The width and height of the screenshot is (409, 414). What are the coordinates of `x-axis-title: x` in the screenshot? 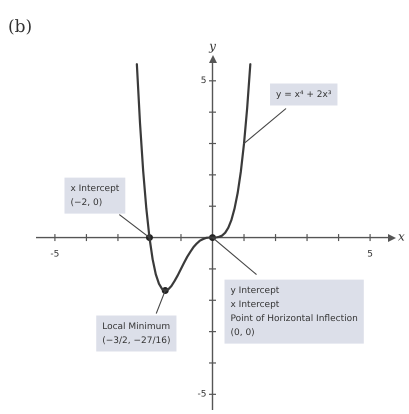 It's located at (401, 237).